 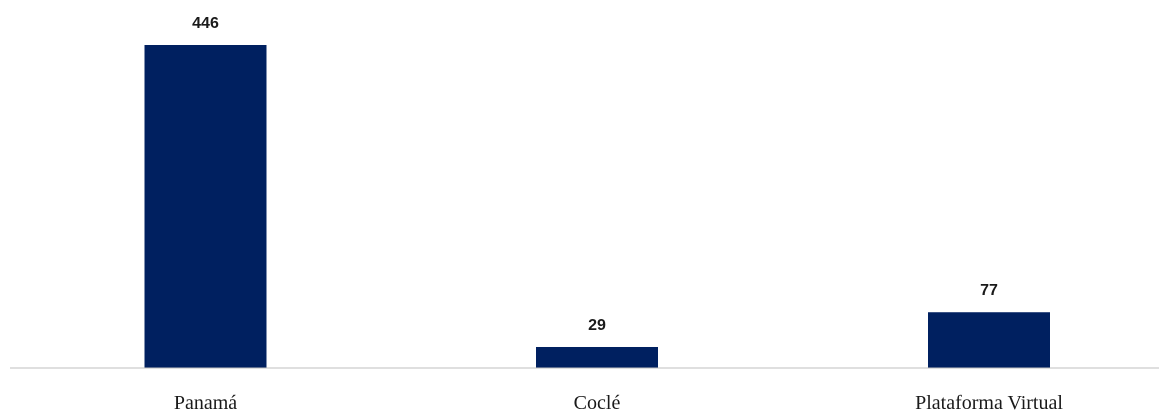 I want to click on category-label-2: Coclé, so click(x=597, y=403).